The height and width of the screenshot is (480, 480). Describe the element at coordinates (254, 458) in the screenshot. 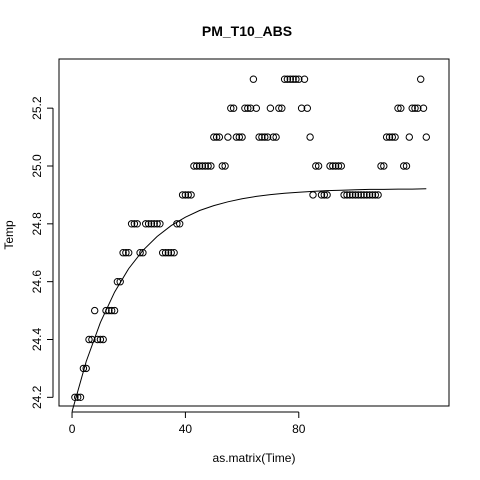

I see `x-axis-label: as.matrix(Time)` at that location.